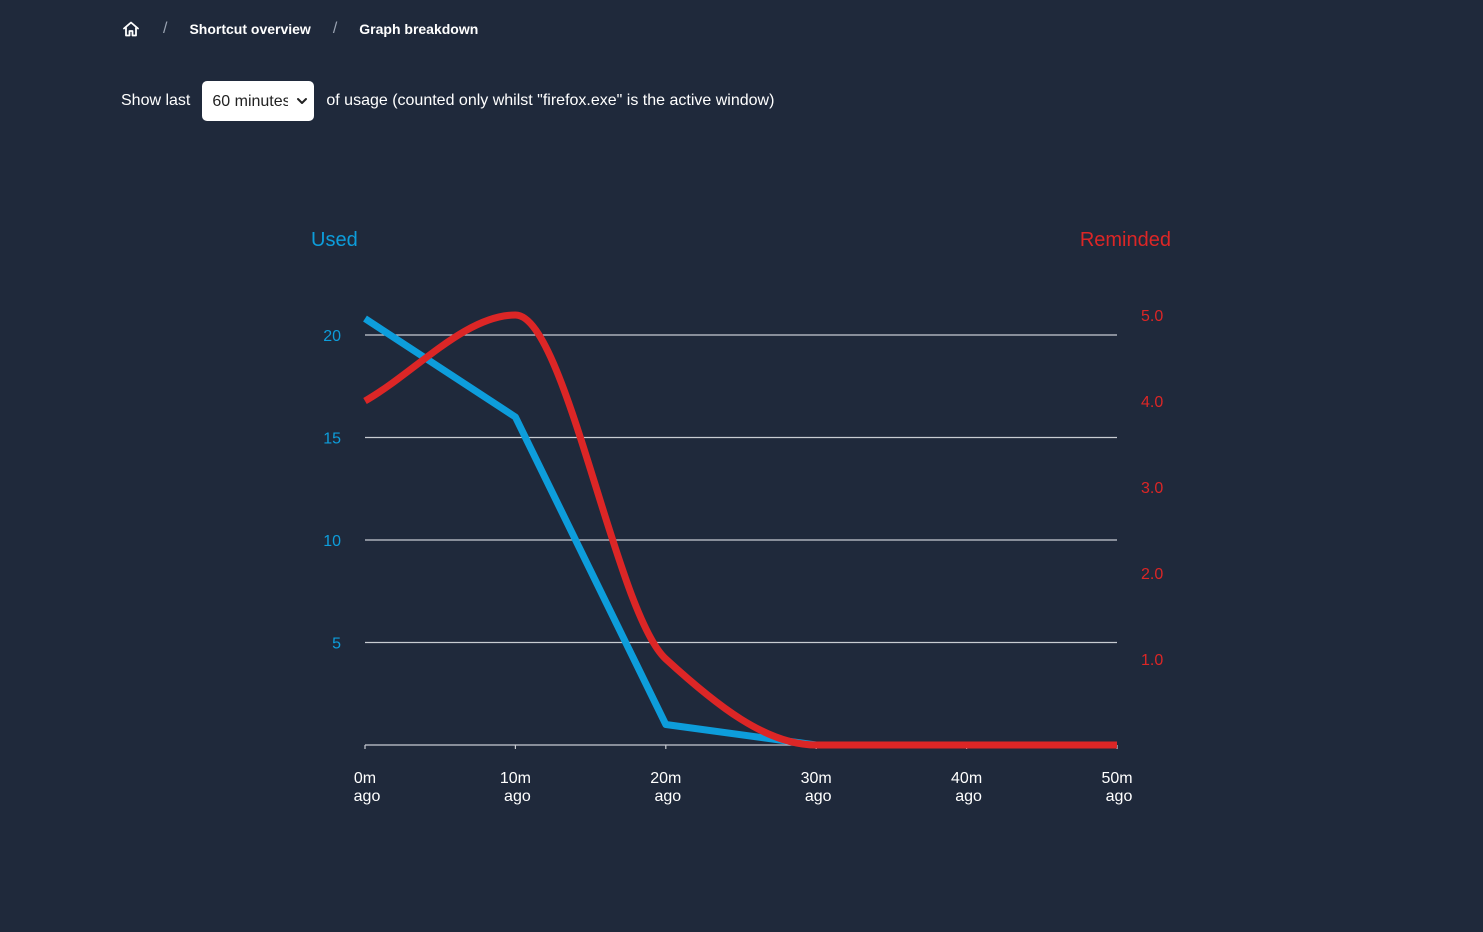  What do you see at coordinates (250, 29) in the screenshot?
I see `breadcrumb-shortcut-overview: Shortcut overview` at bounding box center [250, 29].